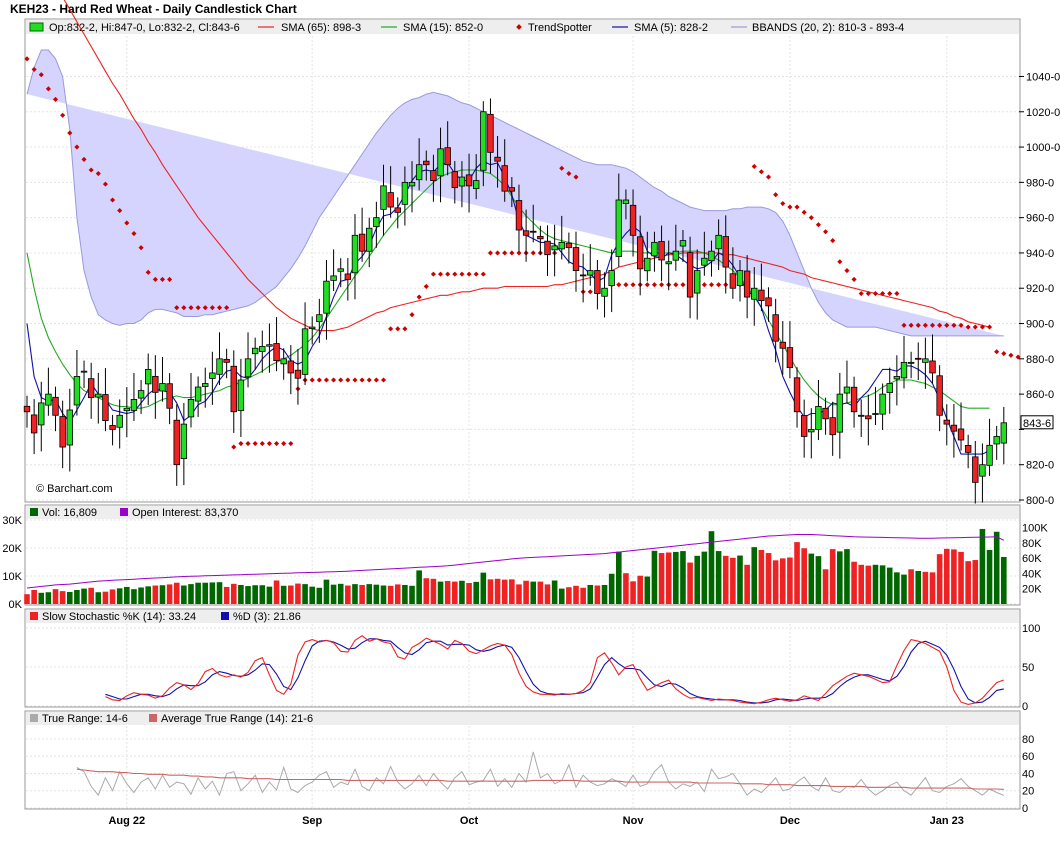  I want to click on legend-true-range: True Range: 14-6, so click(85, 719).